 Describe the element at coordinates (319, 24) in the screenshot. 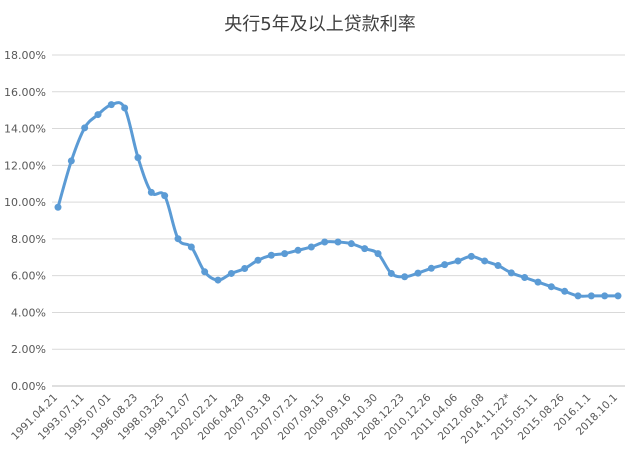

I see `chart-title: 央行5年及以上贷款利率` at that location.